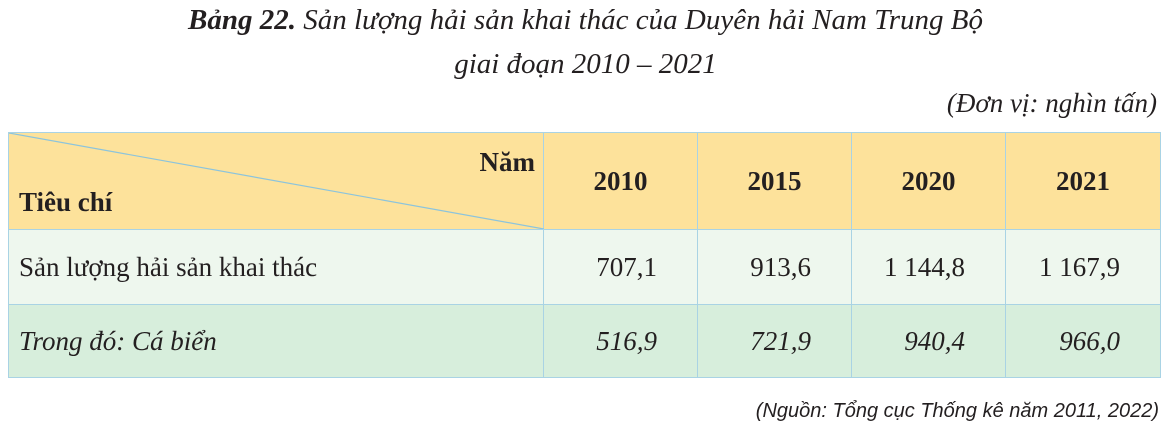 This screenshot has height=430, width=1171. I want to click on unit: (Đơn vị: nghìn tấn), so click(1051, 103).